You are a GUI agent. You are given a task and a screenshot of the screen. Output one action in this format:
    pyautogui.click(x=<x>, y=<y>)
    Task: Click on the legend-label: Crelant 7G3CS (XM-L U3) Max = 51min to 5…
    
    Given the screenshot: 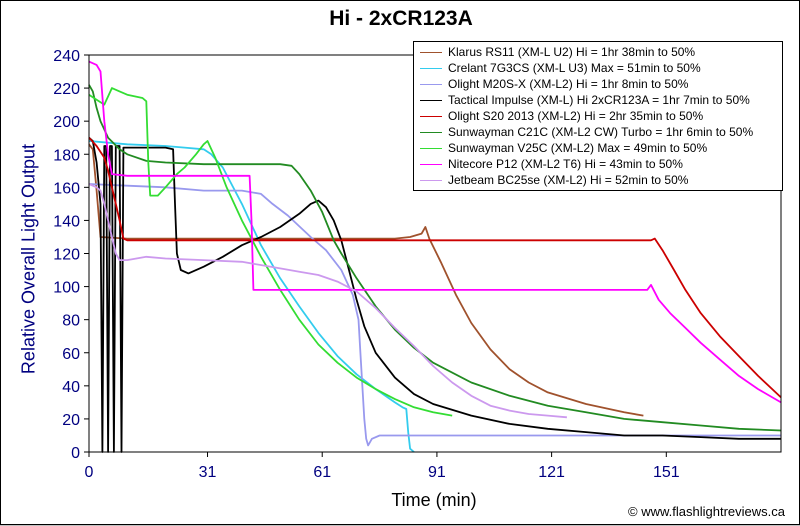 What is the action you would take?
    pyautogui.click(x=574, y=68)
    